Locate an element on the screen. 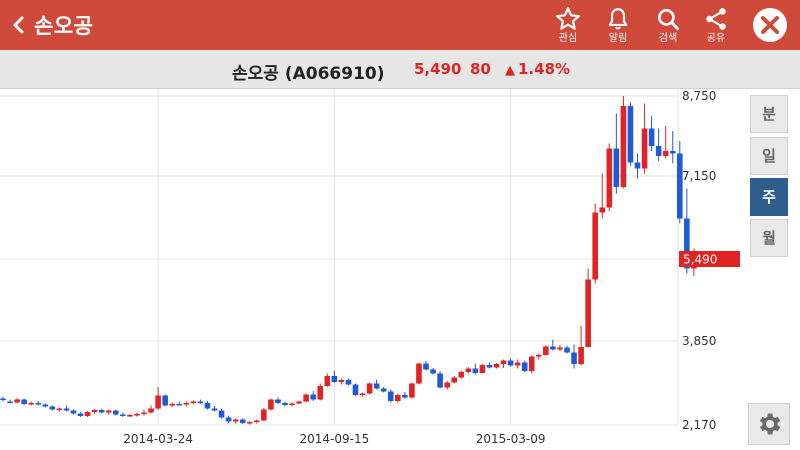 This screenshot has width=800, height=450. close-button is located at coordinates (770, 25).